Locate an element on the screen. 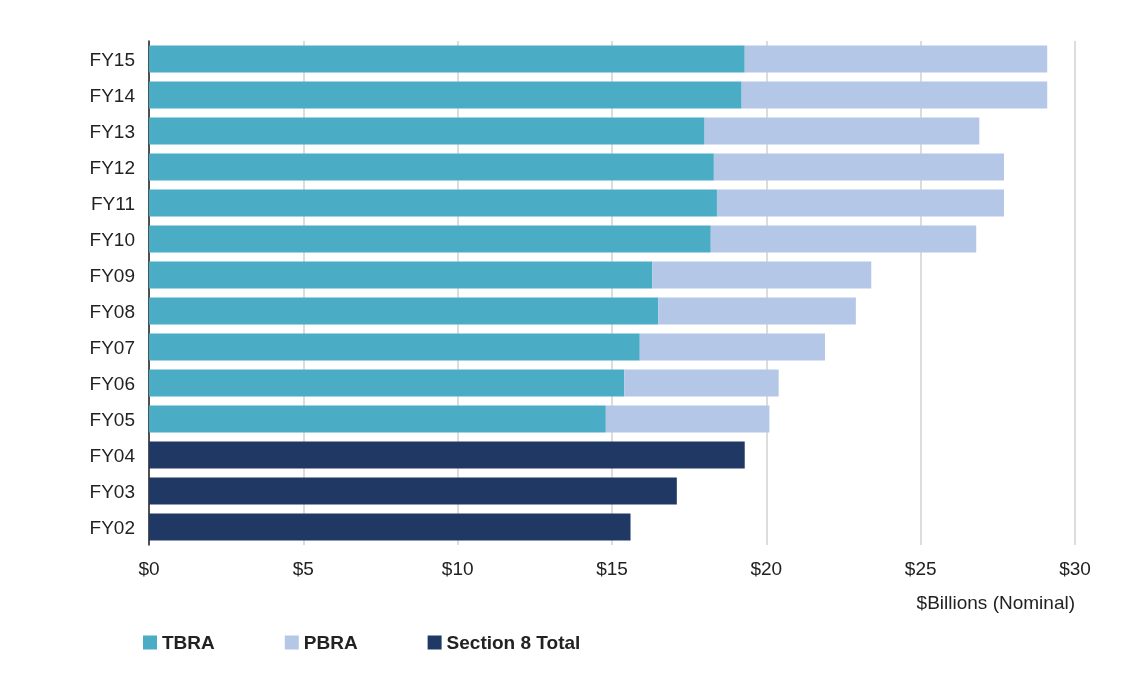 The image size is (1144, 675). y-tick-label: FY03 is located at coordinates (112, 491).